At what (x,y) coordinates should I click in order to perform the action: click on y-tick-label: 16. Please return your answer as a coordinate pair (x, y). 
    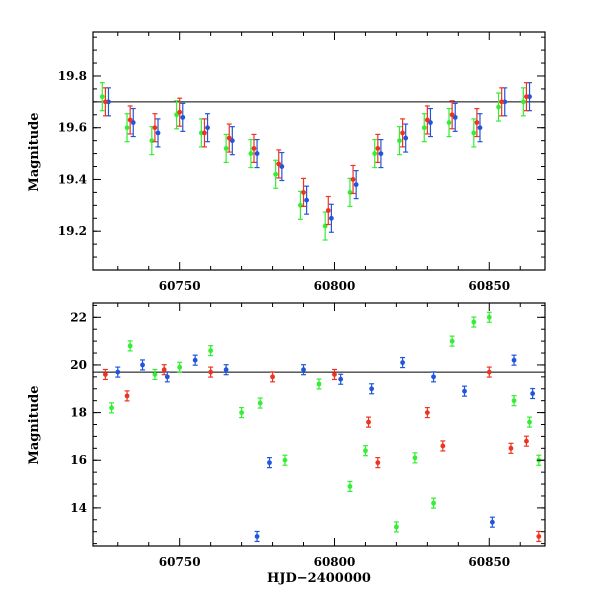
    Looking at the image, I should click on (78, 460).